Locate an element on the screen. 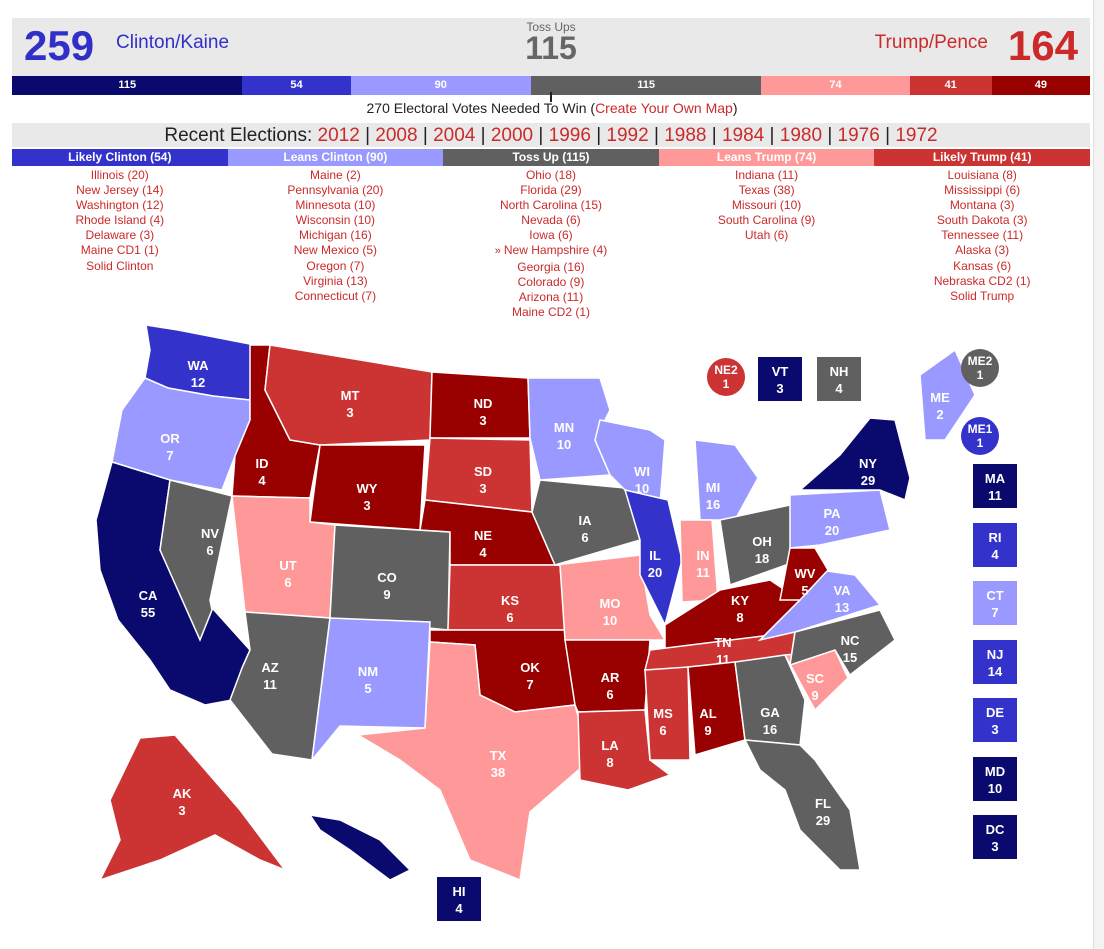 The height and width of the screenshot is (949, 1104). category-item: Nevada (6) is located at coordinates (551, 220).